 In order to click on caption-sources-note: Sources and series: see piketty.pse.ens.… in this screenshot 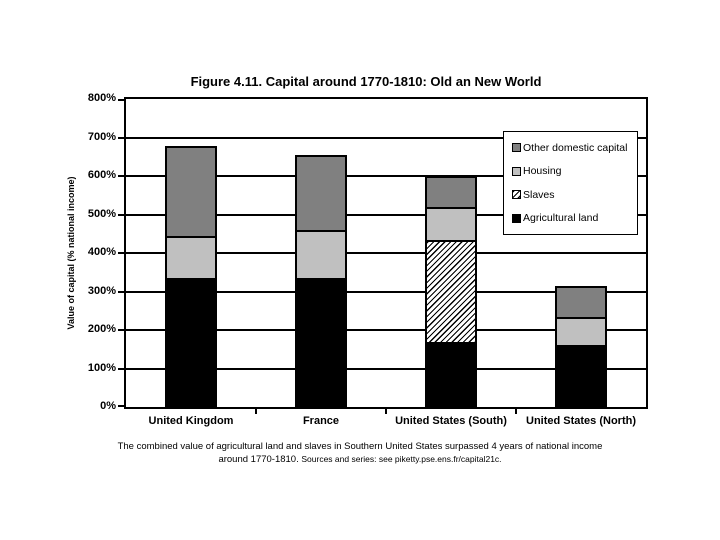, I will do `click(401, 459)`.